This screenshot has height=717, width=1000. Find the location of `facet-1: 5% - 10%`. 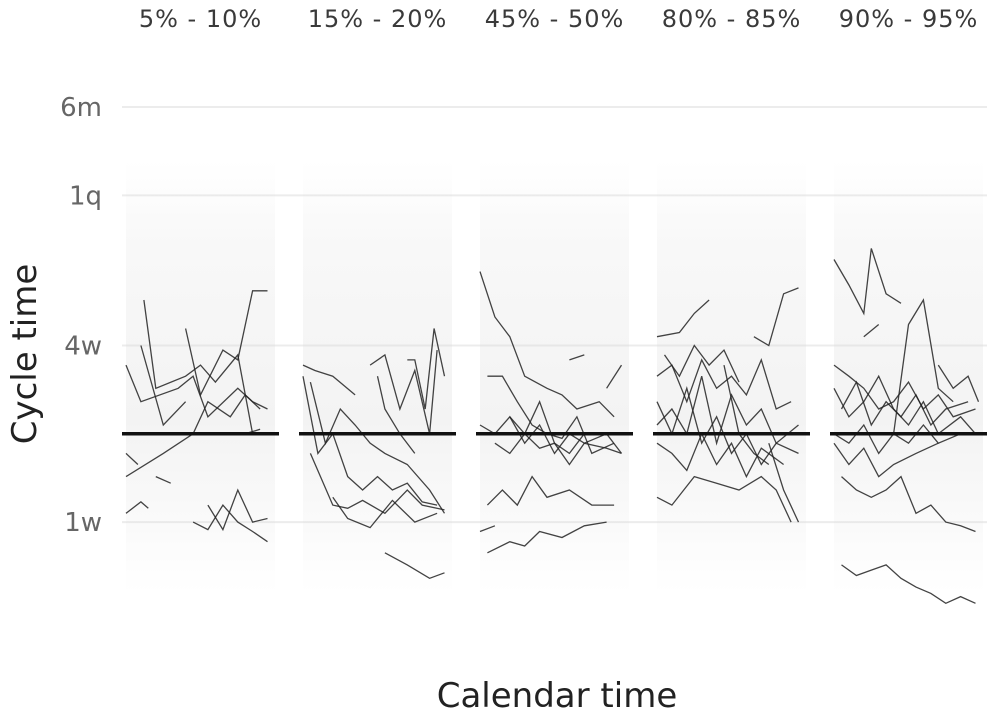

facet-1: 5% - 10% is located at coordinates (200, 299).